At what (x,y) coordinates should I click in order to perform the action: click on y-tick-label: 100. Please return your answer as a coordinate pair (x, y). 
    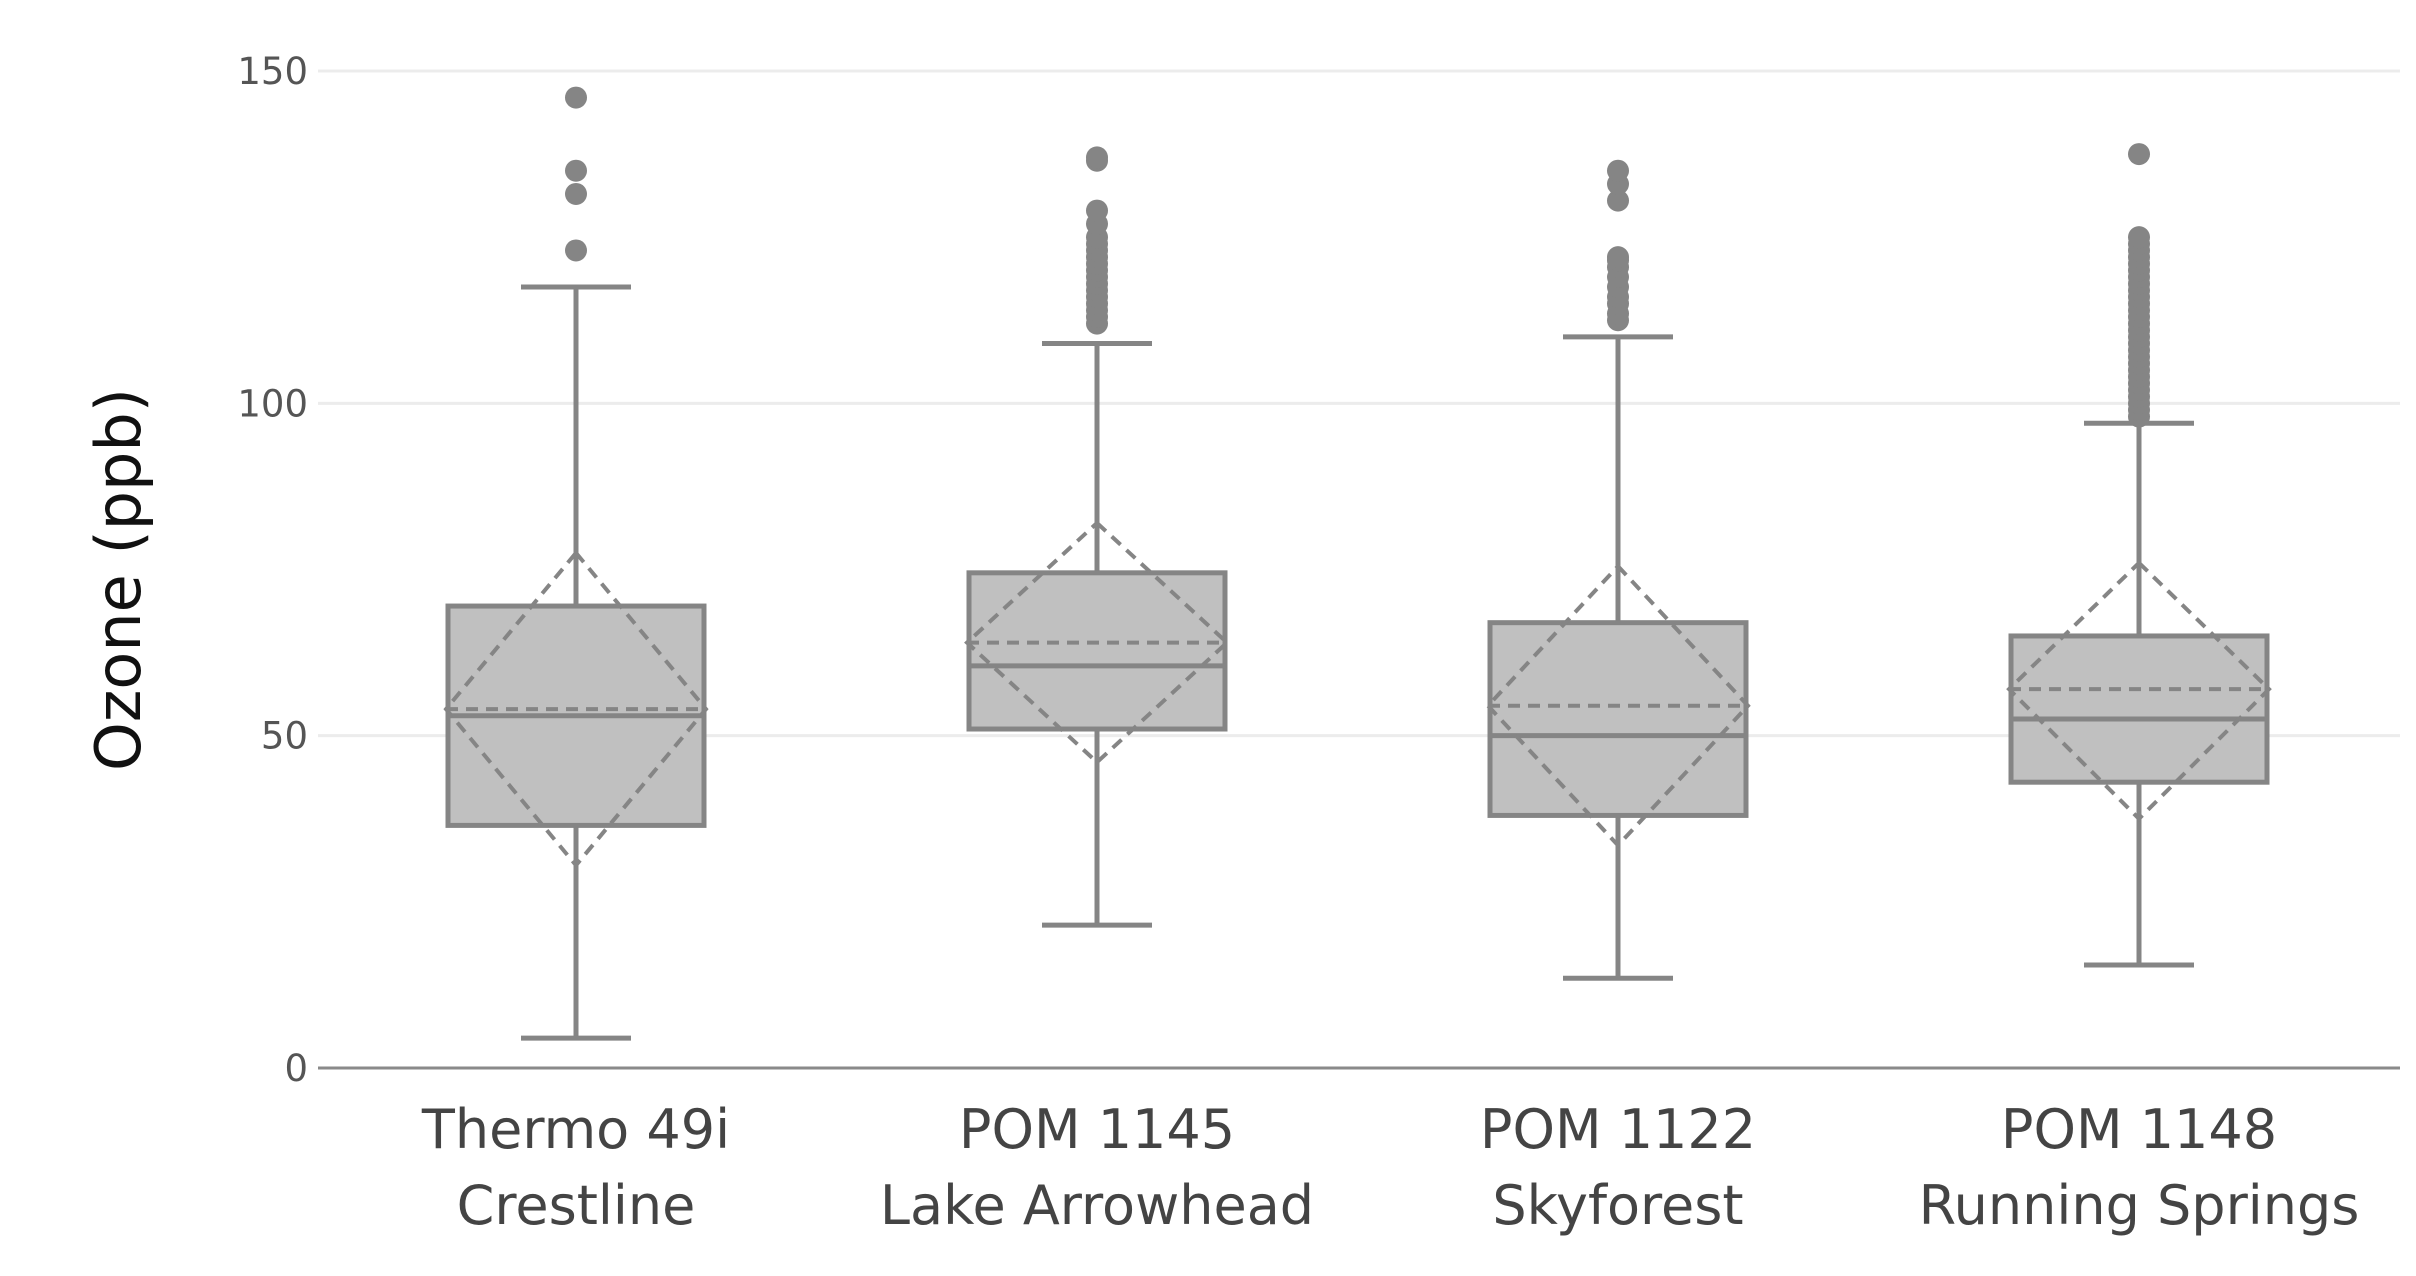
    Looking at the image, I should click on (272, 403).